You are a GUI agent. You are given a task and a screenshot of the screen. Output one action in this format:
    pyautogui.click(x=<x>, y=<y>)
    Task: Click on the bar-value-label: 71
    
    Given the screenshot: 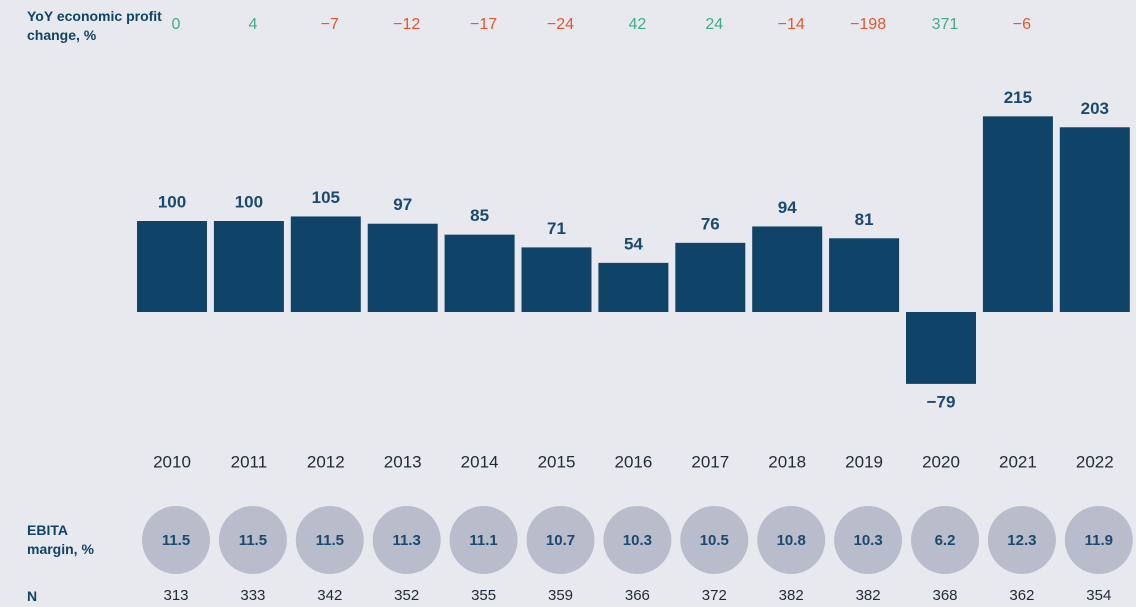 What is the action you would take?
    pyautogui.click(x=556, y=228)
    